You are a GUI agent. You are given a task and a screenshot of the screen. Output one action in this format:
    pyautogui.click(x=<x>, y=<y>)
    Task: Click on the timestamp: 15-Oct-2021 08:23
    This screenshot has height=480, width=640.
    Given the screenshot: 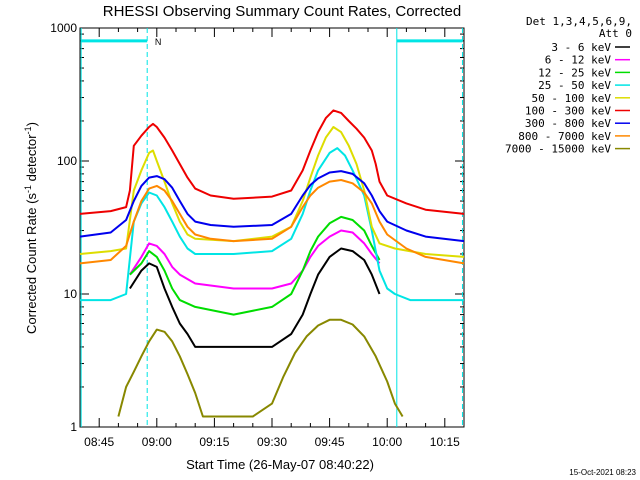 What is the action you would take?
    pyautogui.click(x=602, y=472)
    